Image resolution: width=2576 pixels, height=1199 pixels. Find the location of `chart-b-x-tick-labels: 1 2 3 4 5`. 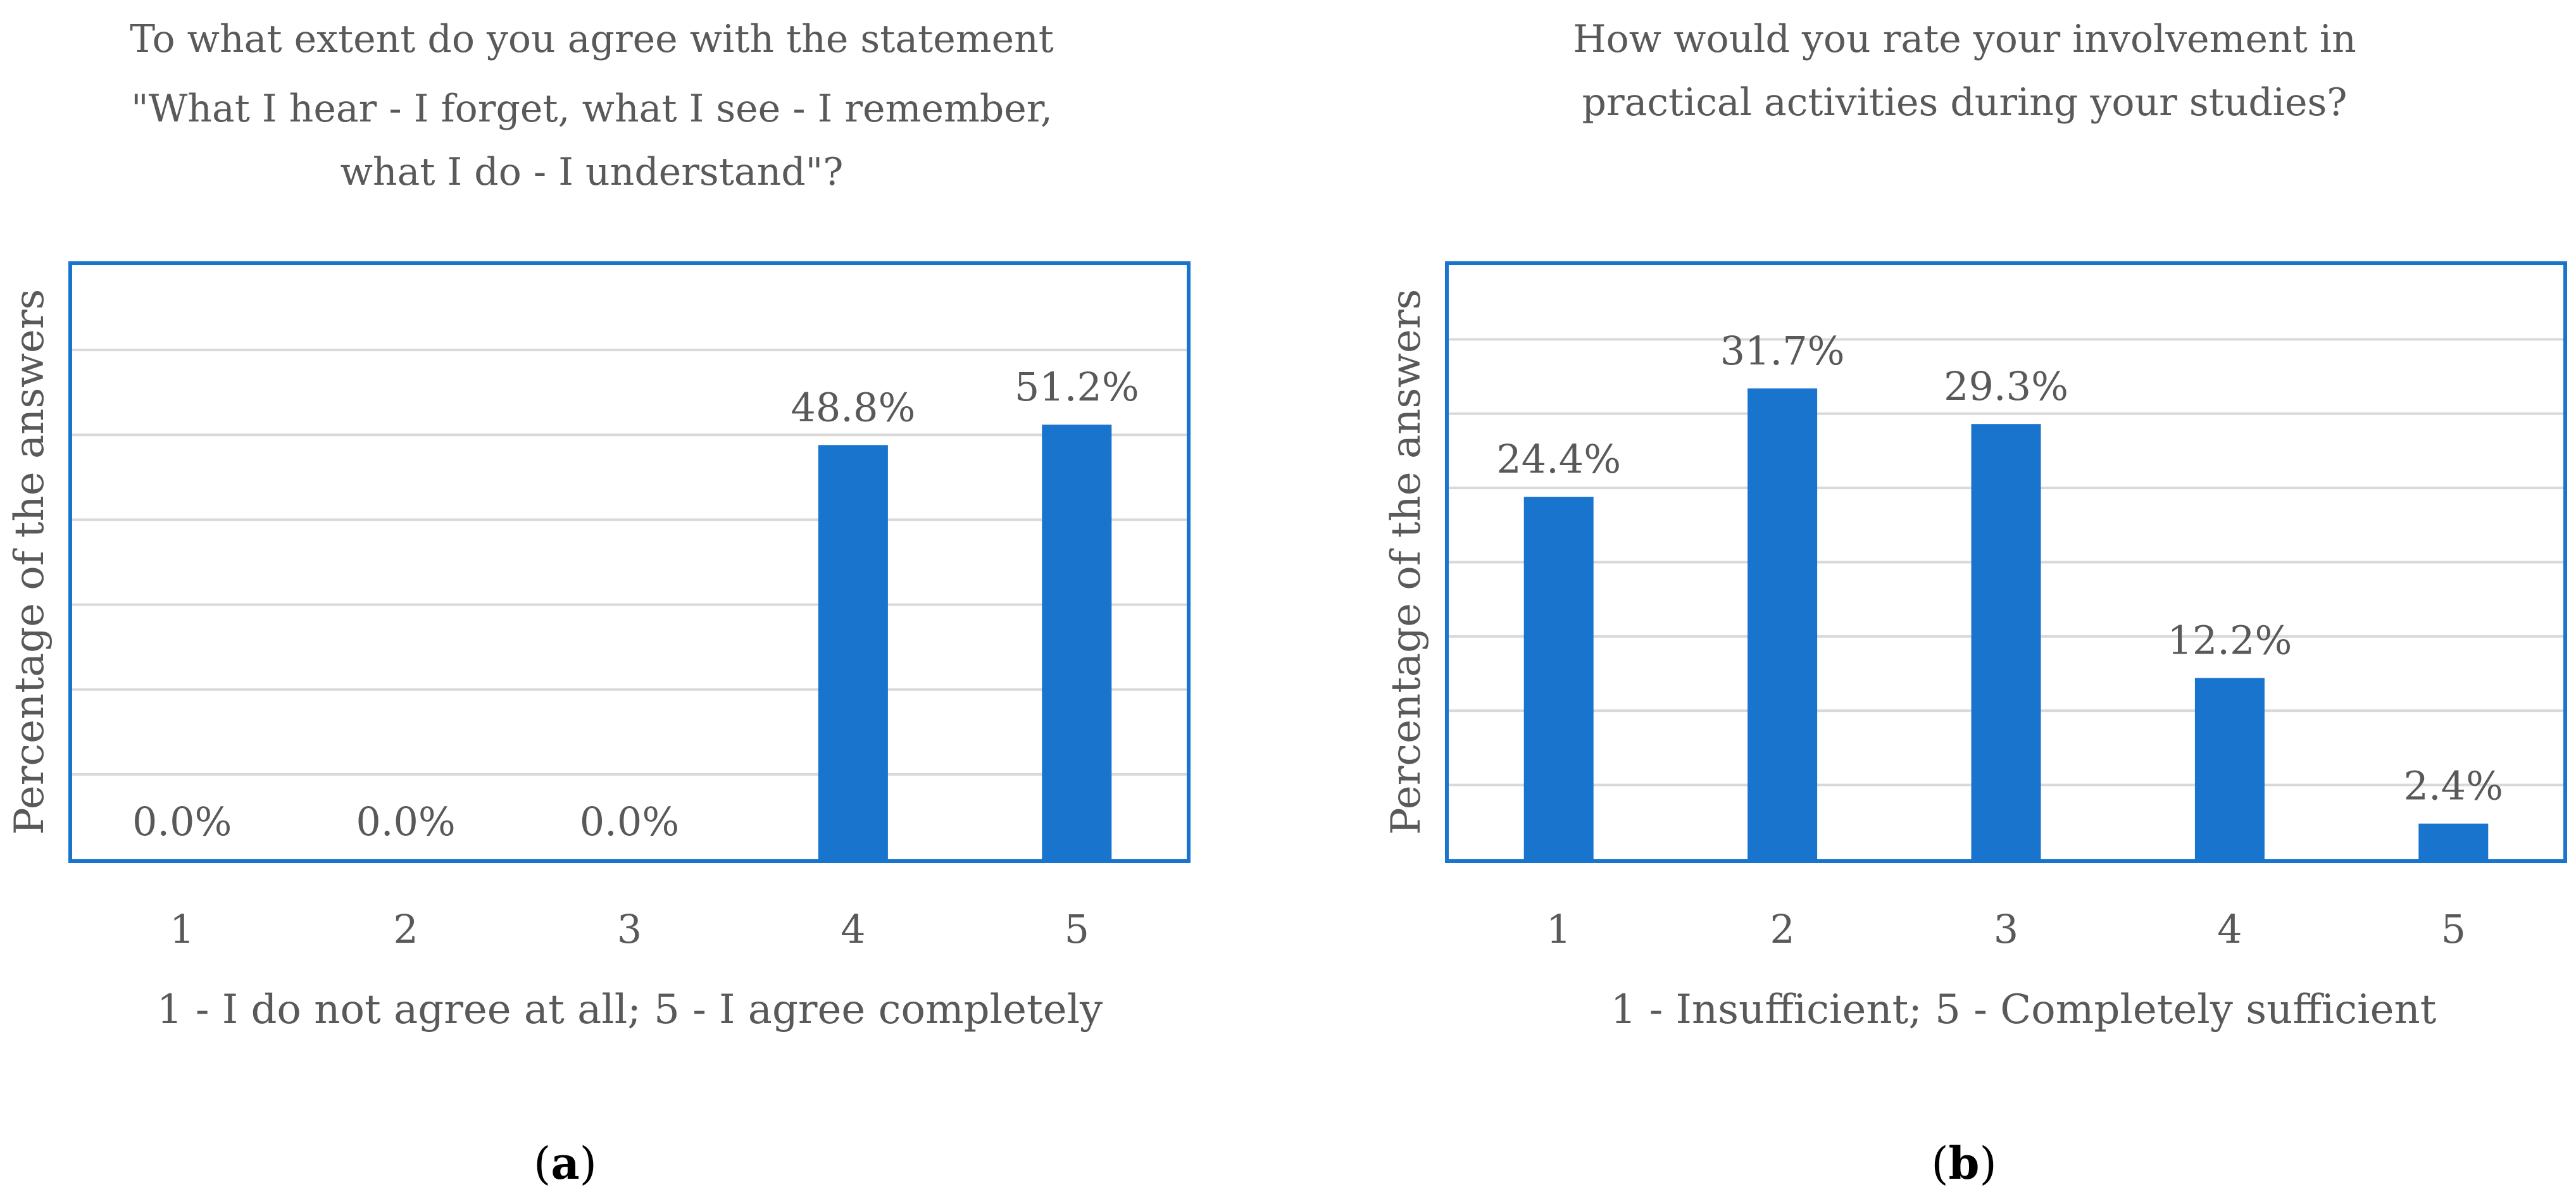

chart-b-x-tick-labels: 1 2 3 4 5 is located at coordinates (2006, 929).